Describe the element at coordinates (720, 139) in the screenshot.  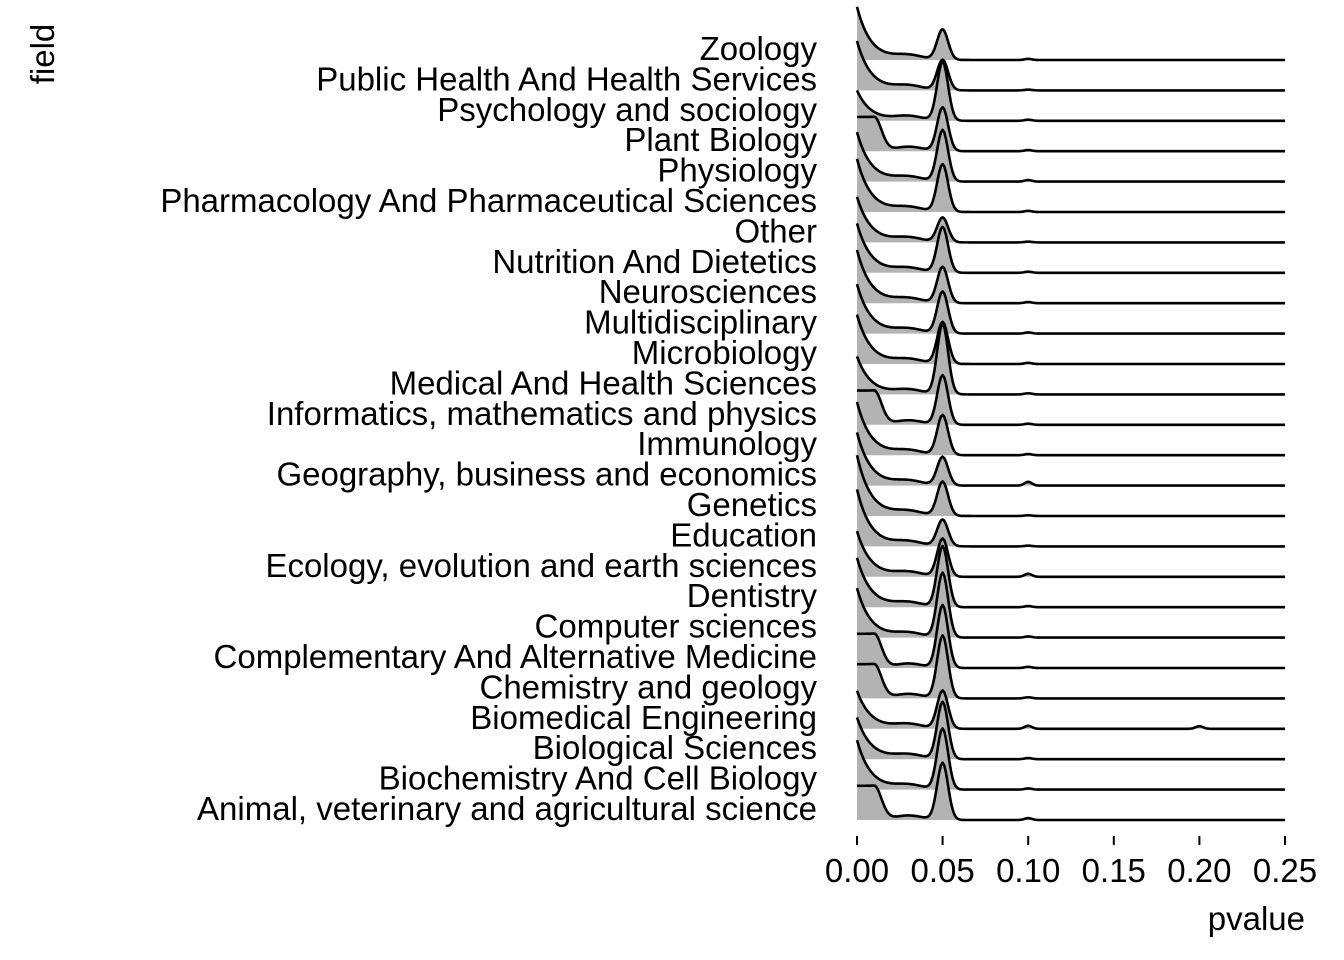
I see `y-tick-label: Plant Biology` at that location.